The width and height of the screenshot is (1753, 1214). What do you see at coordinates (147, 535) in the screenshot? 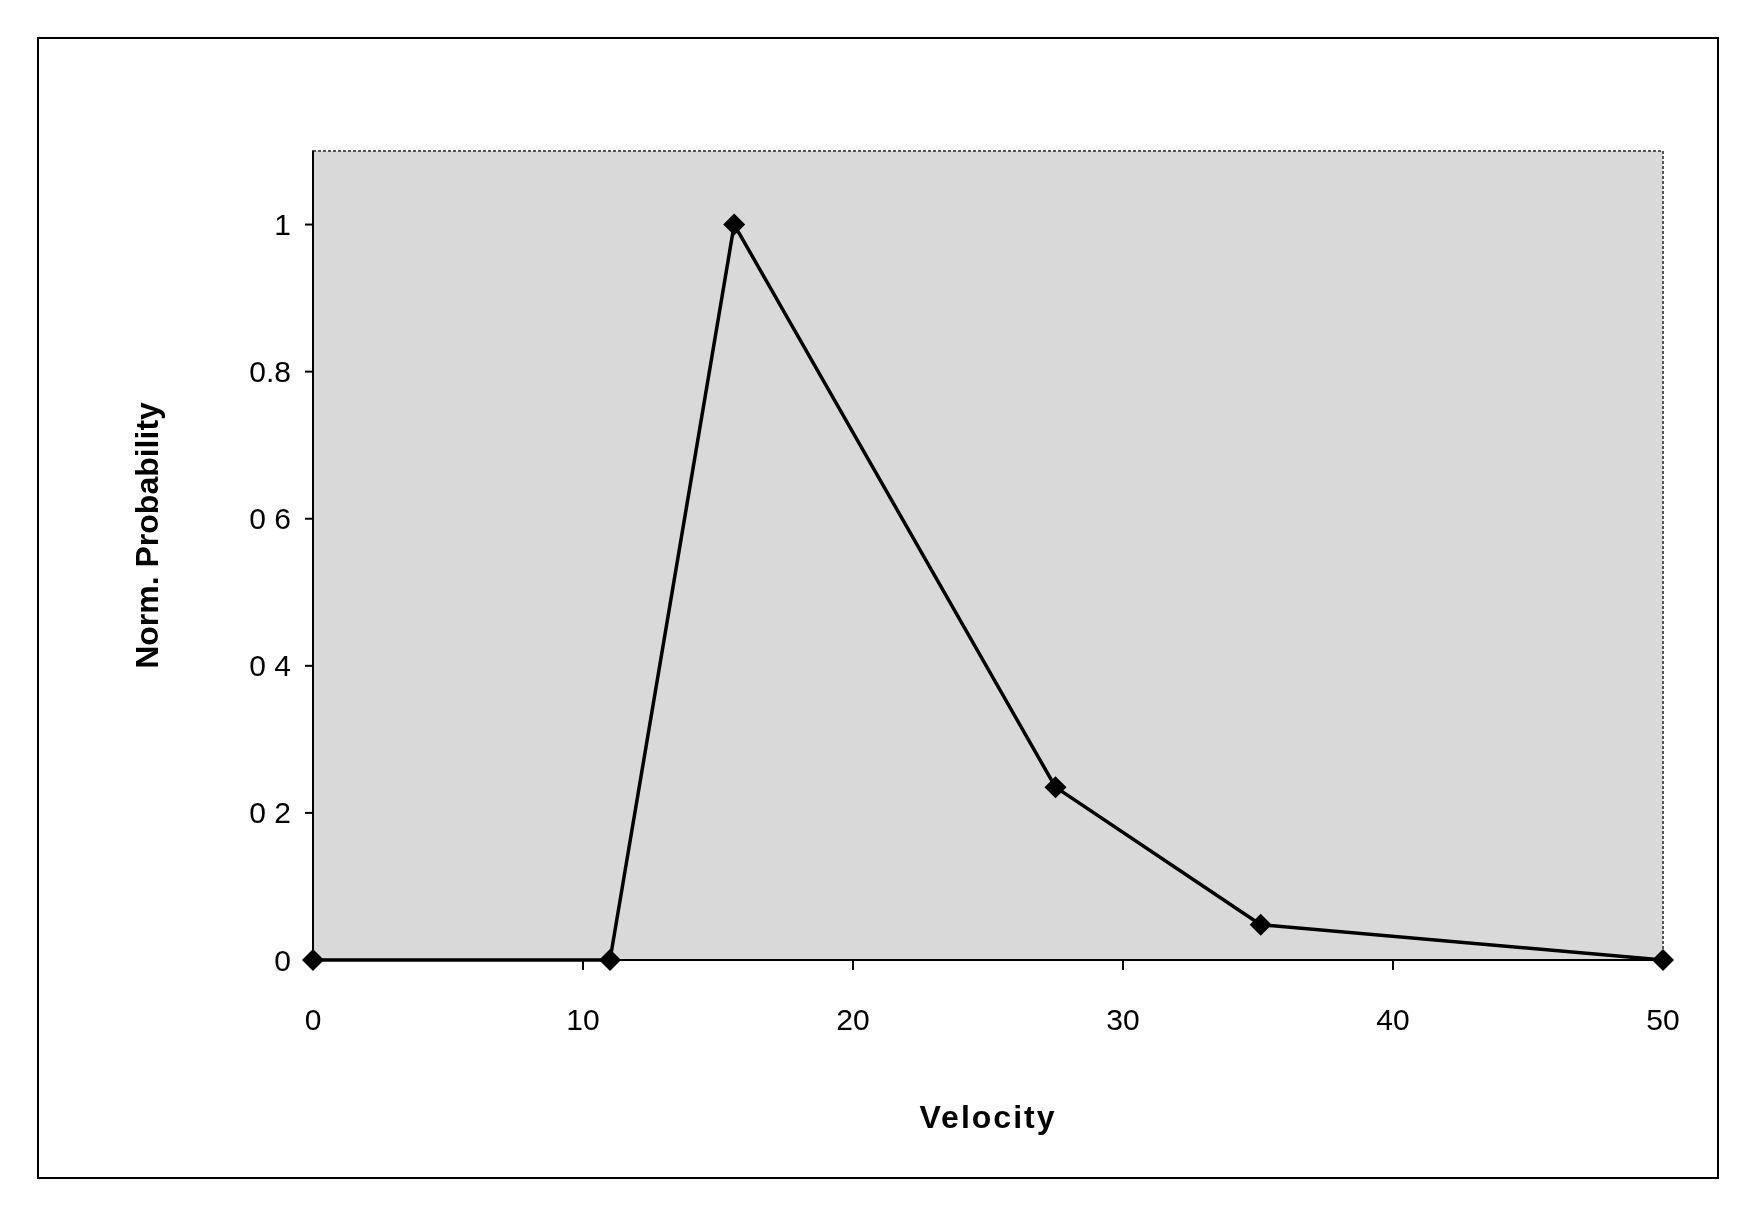
I see `y-axis-title: Norm. Probability` at bounding box center [147, 535].